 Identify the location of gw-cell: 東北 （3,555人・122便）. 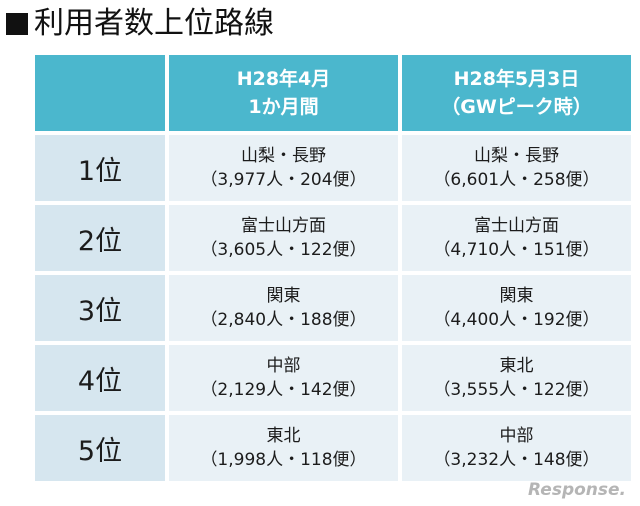
(516, 378).